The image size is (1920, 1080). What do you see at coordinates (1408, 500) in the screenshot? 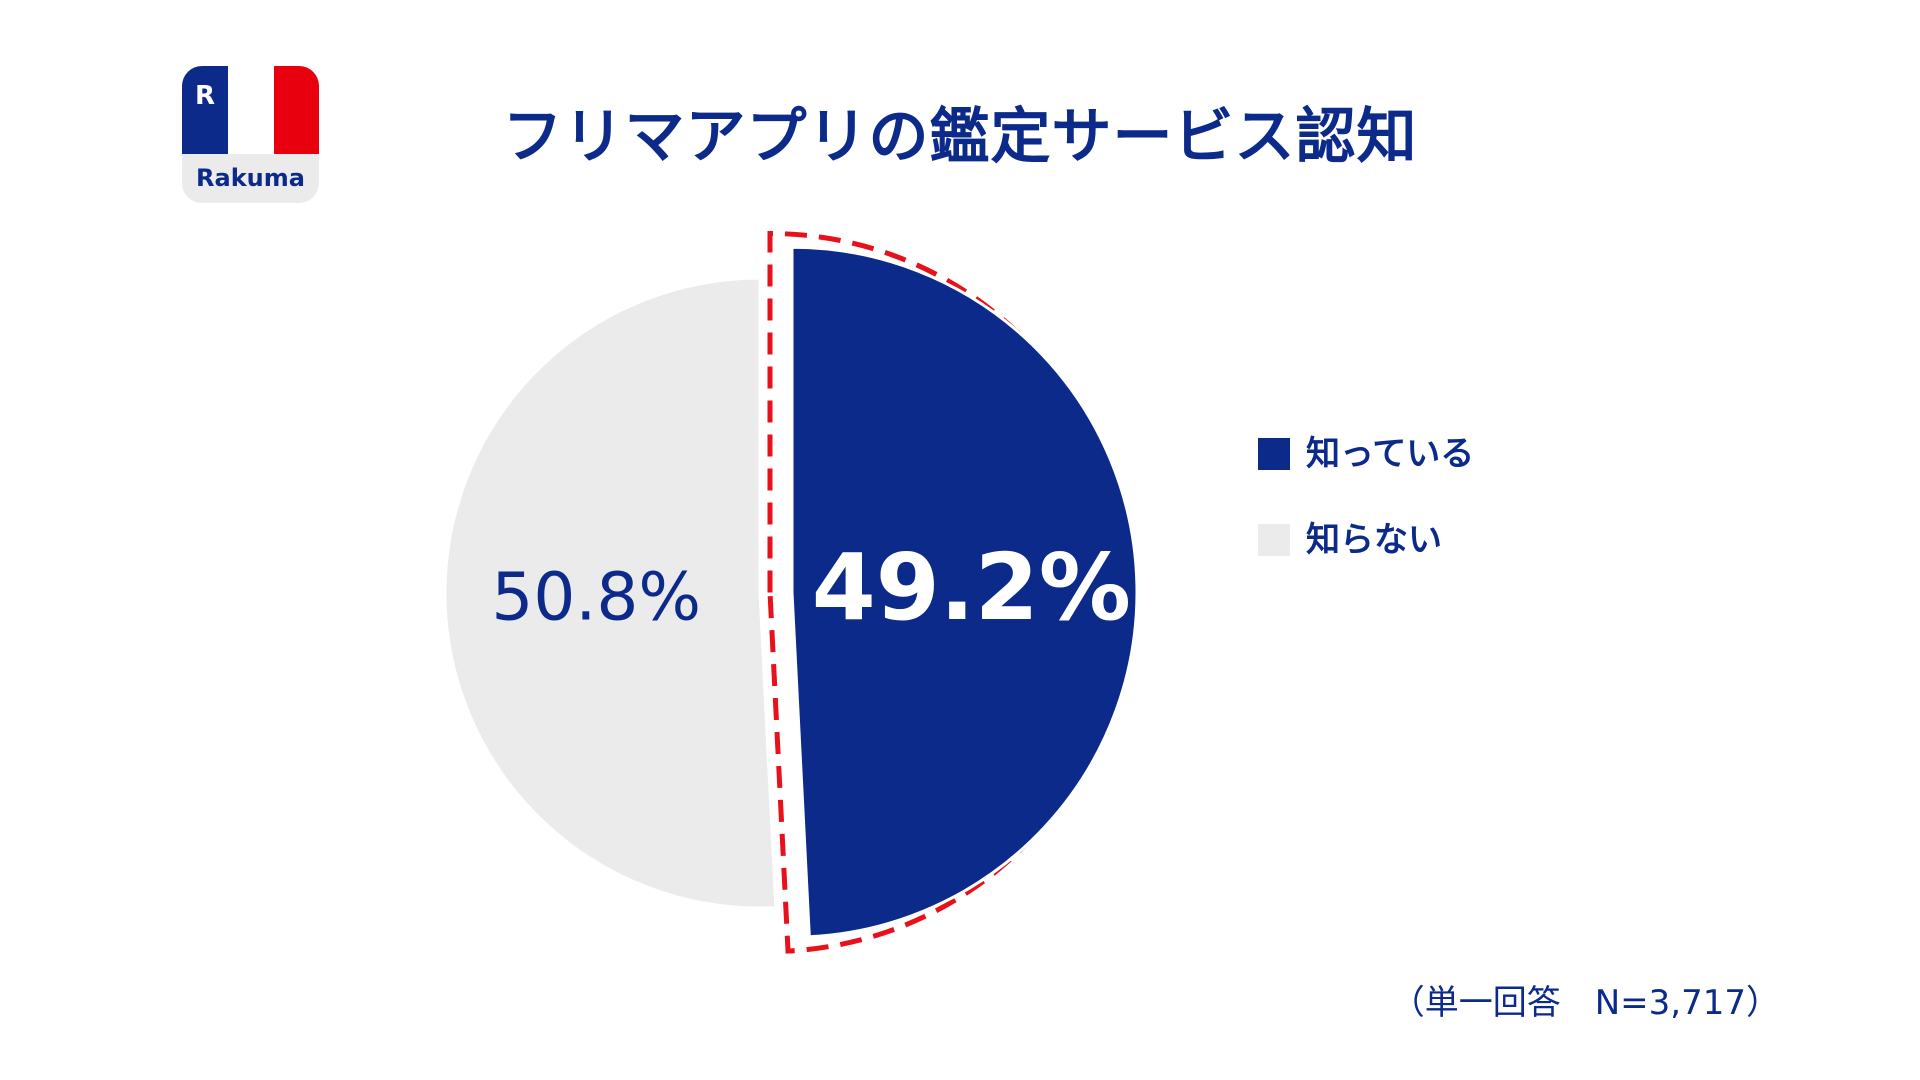
I see `legend: 知っている 知らない` at bounding box center [1408, 500].